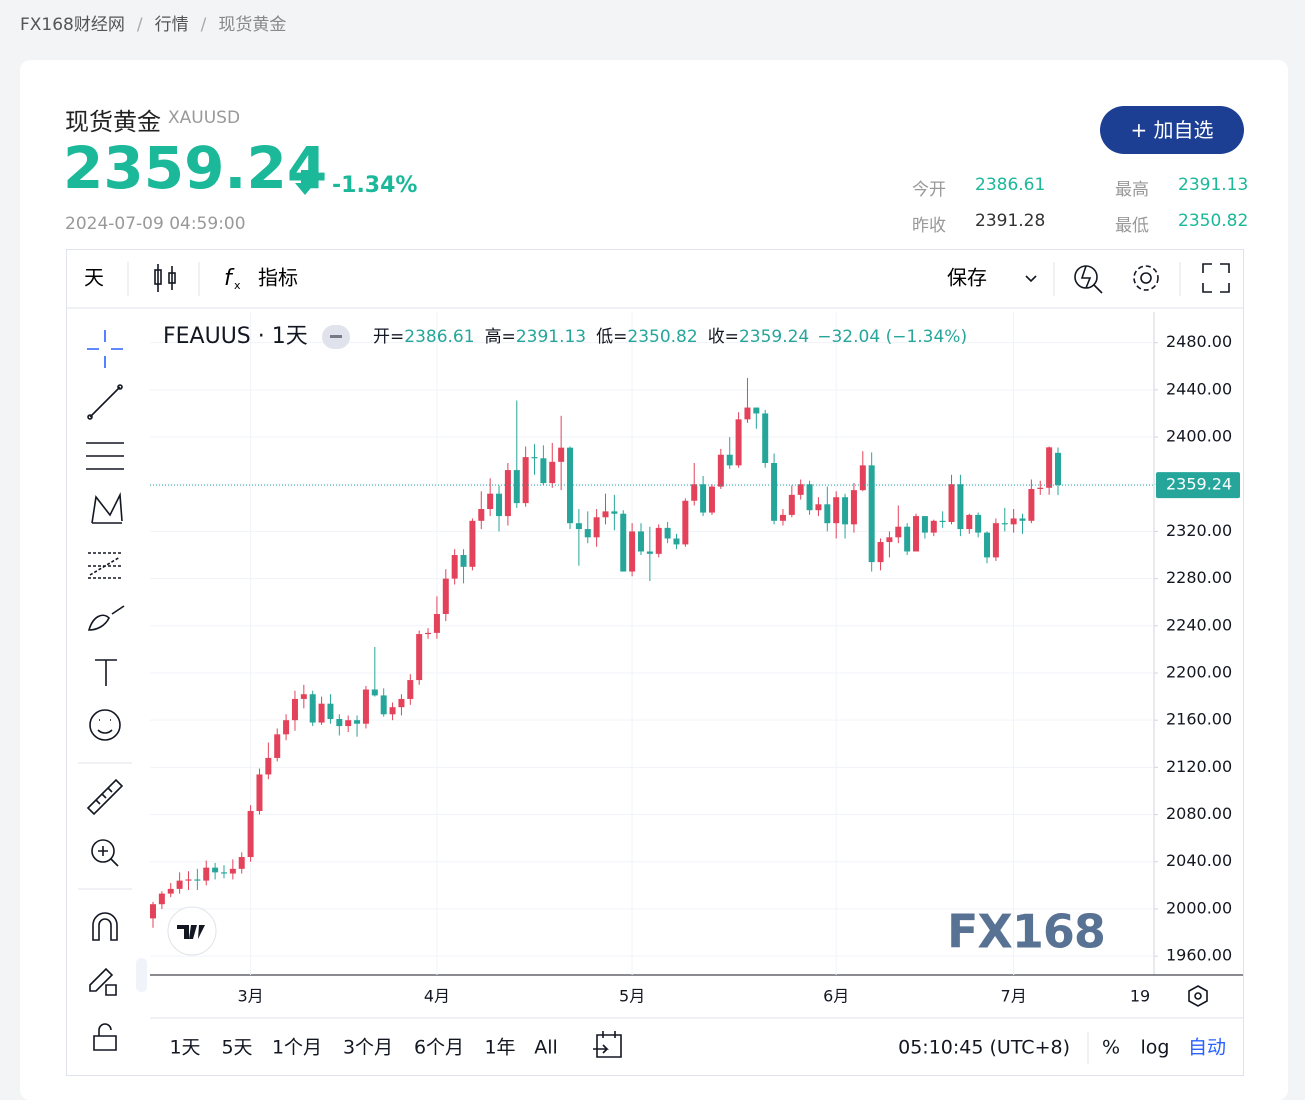 Image resolution: width=1305 pixels, height=1100 pixels. Describe the element at coordinates (229, 278) in the screenshot. I see `fx-icon: f` at that location.